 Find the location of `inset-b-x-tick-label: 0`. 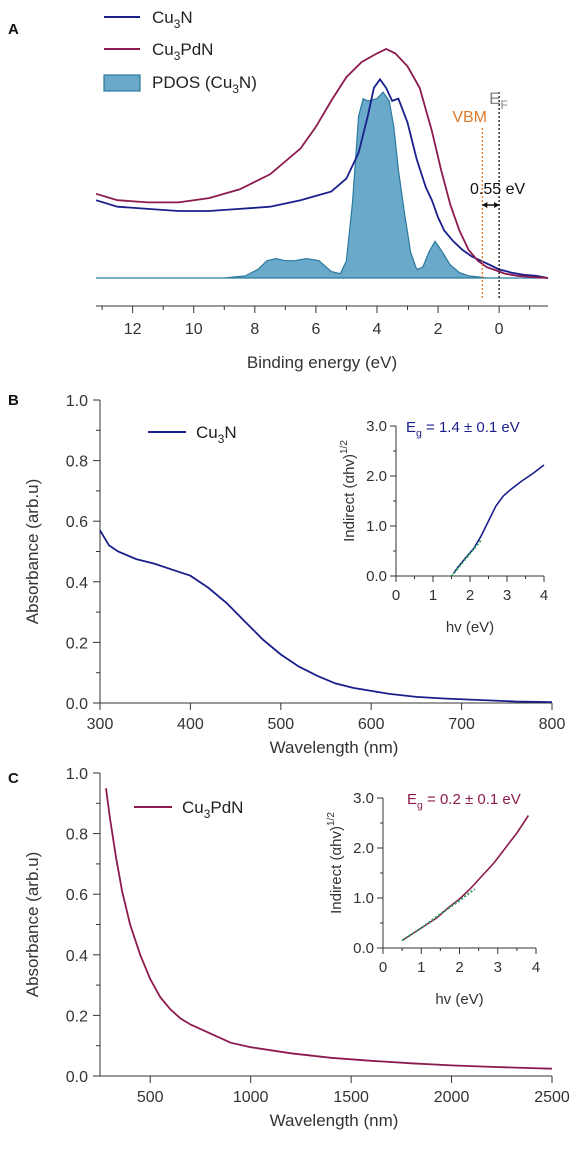

inset-b-x-tick-label: 0 is located at coordinates (396, 595).